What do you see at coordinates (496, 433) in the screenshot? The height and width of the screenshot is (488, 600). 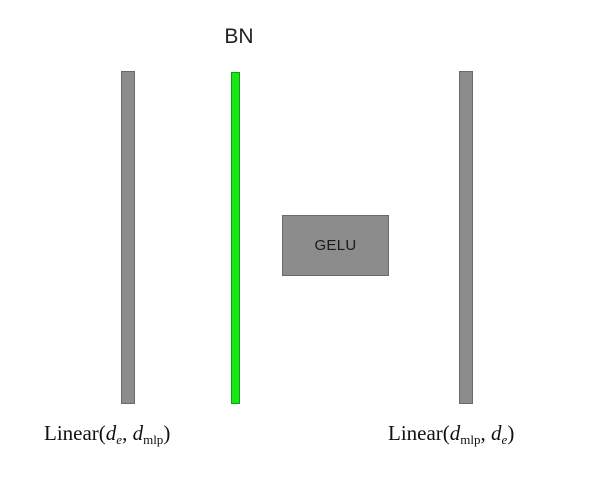 I see `linear2-arg2-var: d` at bounding box center [496, 433].